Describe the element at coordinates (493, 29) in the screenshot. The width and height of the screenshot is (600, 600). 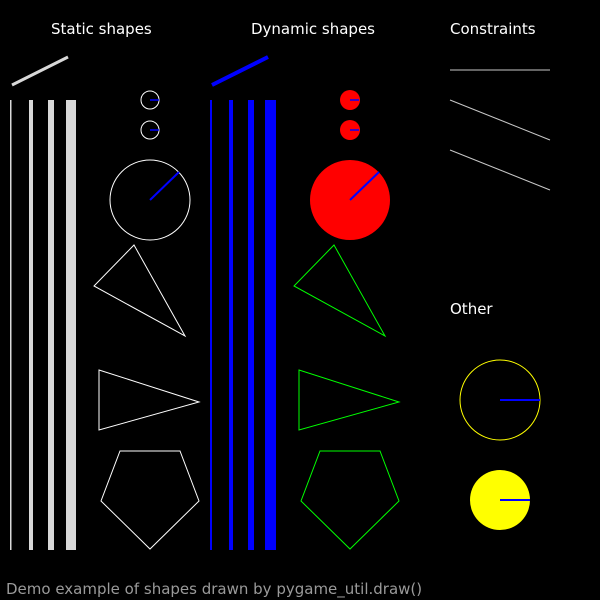
I see `constraints-heading: Constraints` at that location.